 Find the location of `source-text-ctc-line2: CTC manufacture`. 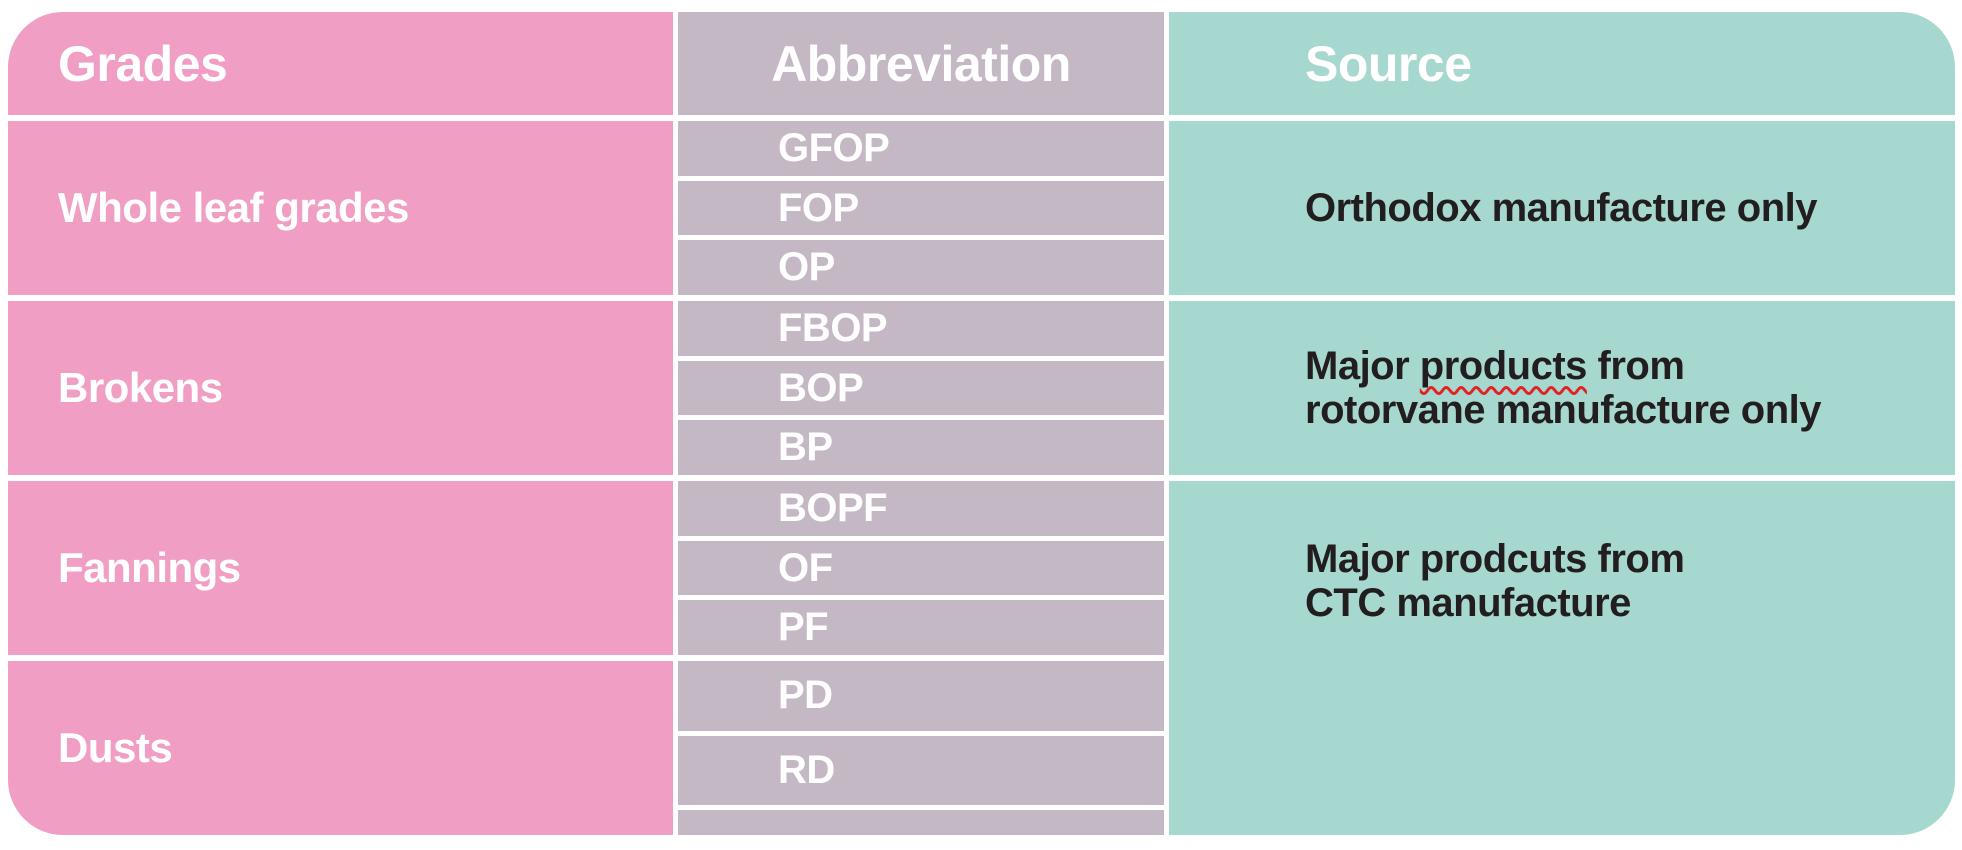

source-text-ctc-line2: CTC manufacture is located at coordinates (1468, 603).